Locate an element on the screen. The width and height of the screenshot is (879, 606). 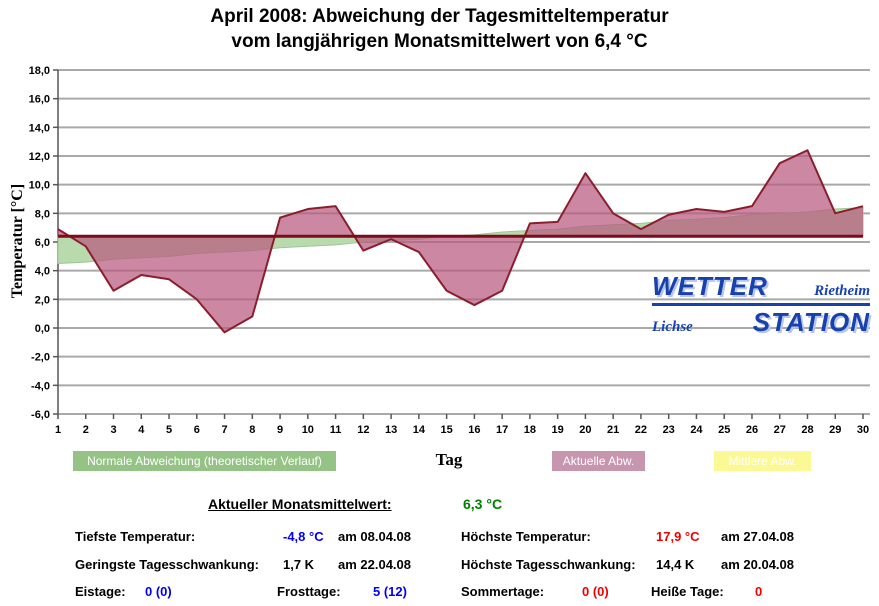
monthly-mean-value: 6,3 °C is located at coordinates (483, 504).